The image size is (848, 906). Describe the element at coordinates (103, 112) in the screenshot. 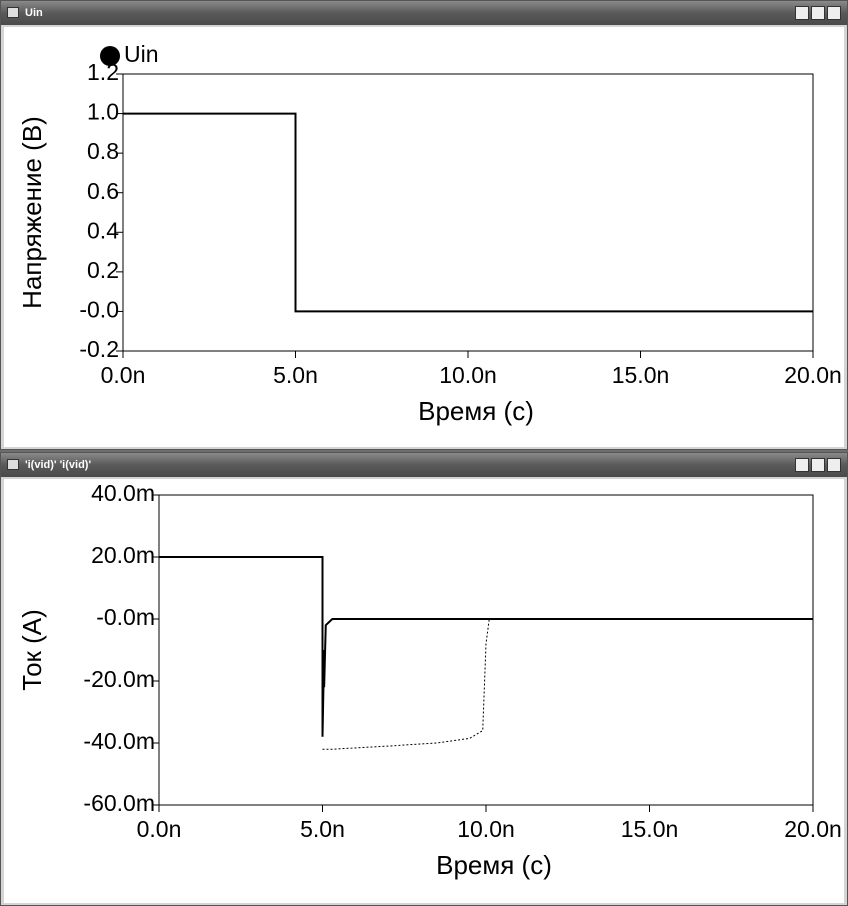

I see `y-tick-label: 1.0` at that location.